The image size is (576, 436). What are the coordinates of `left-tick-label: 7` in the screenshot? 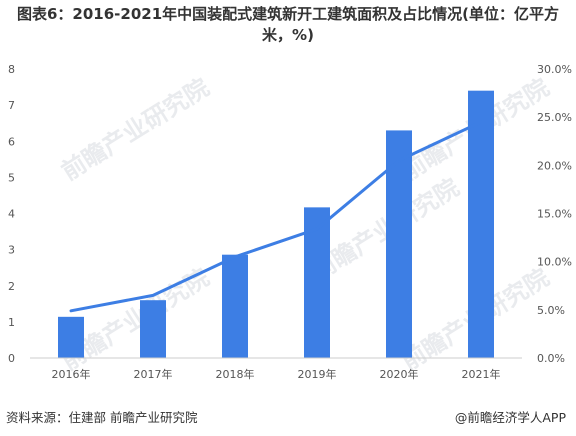 It's located at (11, 105).